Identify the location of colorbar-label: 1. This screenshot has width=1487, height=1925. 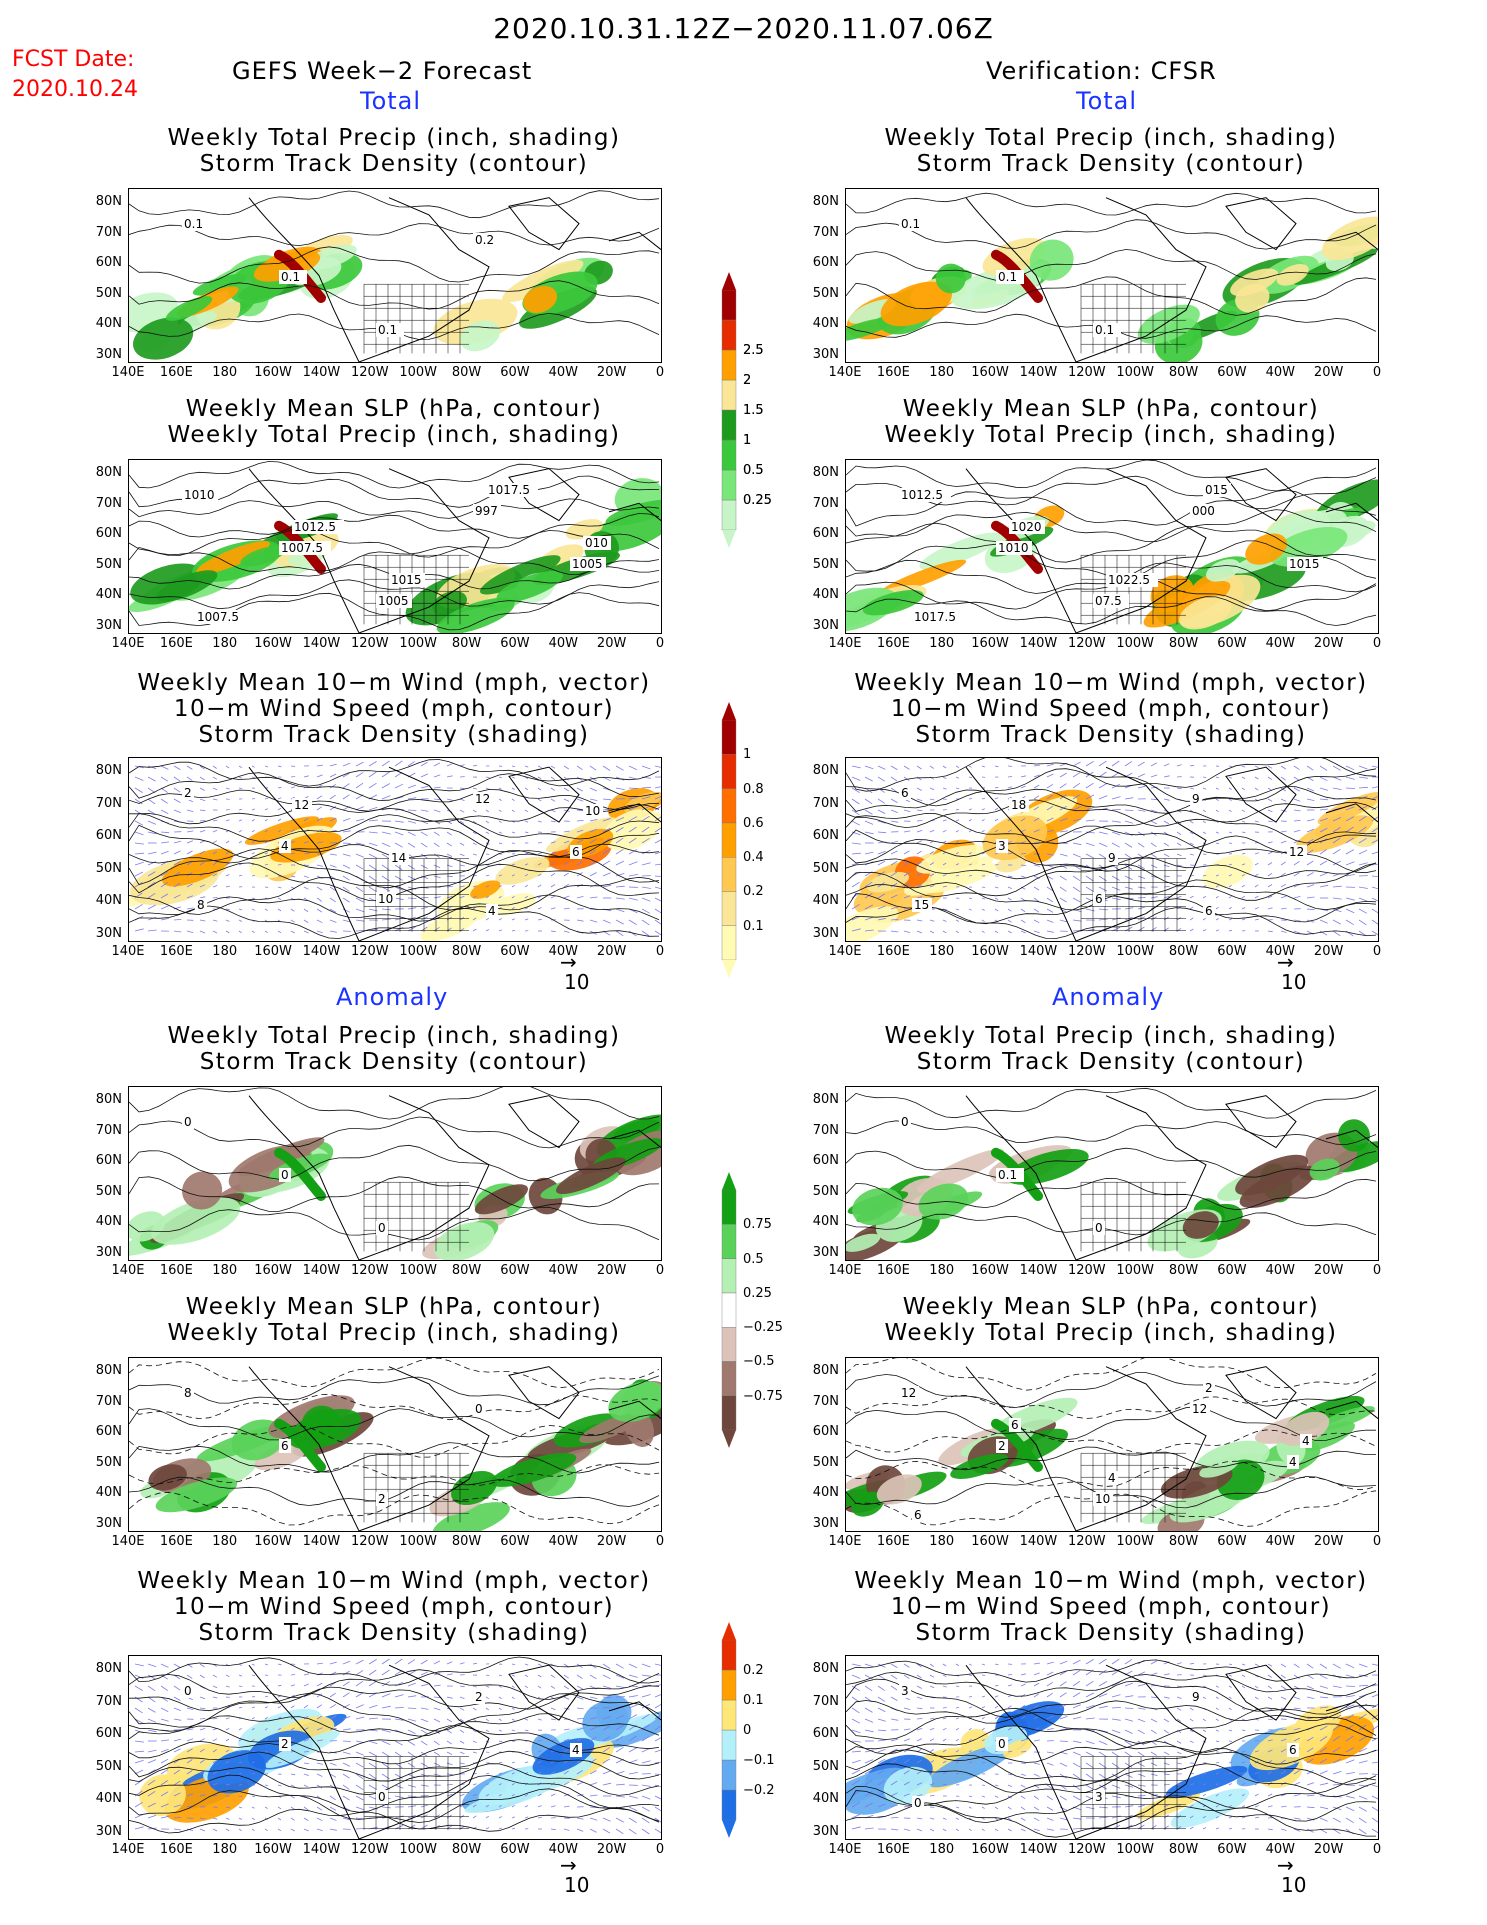
(747, 440).